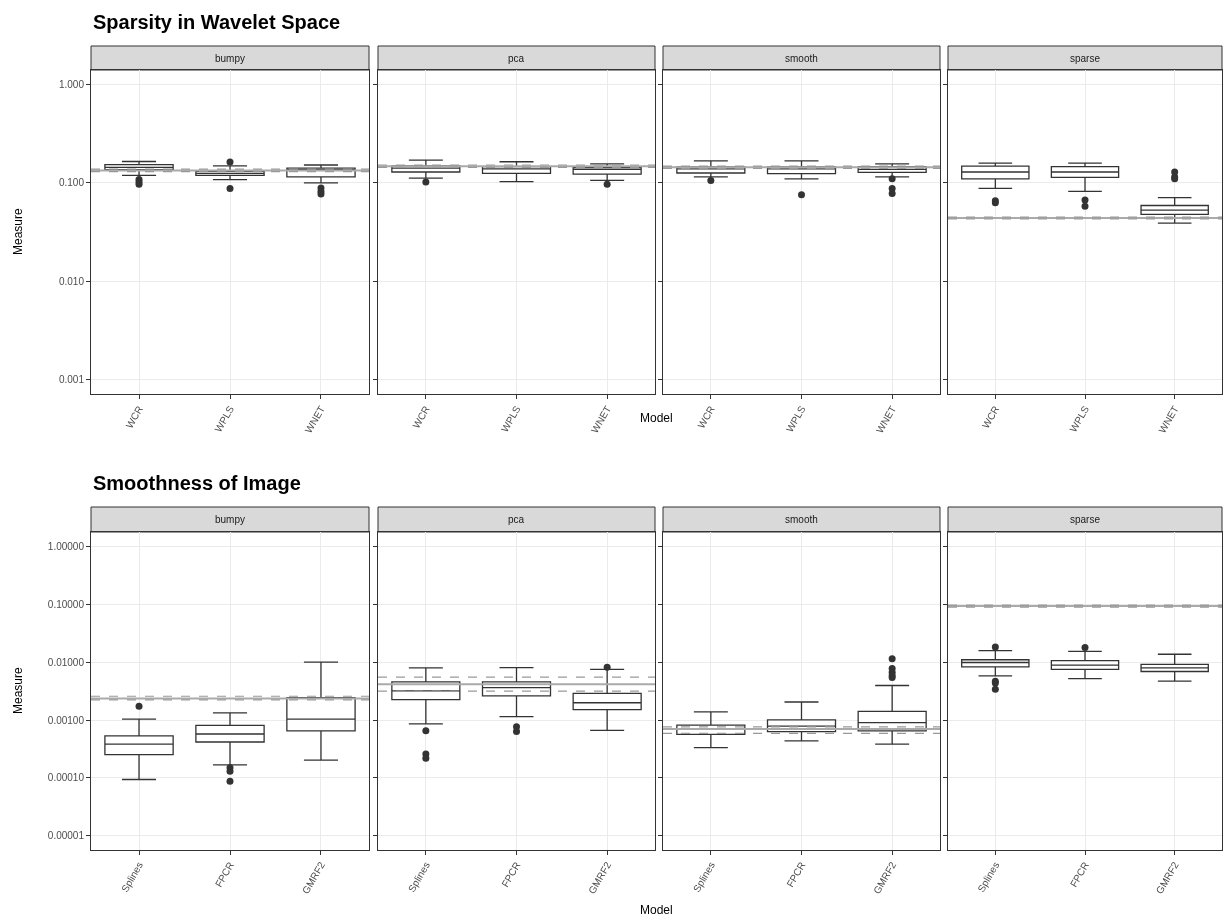  Describe the element at coordinates (71, 281) in the screenshot. I see `y-tick-label: 0.010` at that location.